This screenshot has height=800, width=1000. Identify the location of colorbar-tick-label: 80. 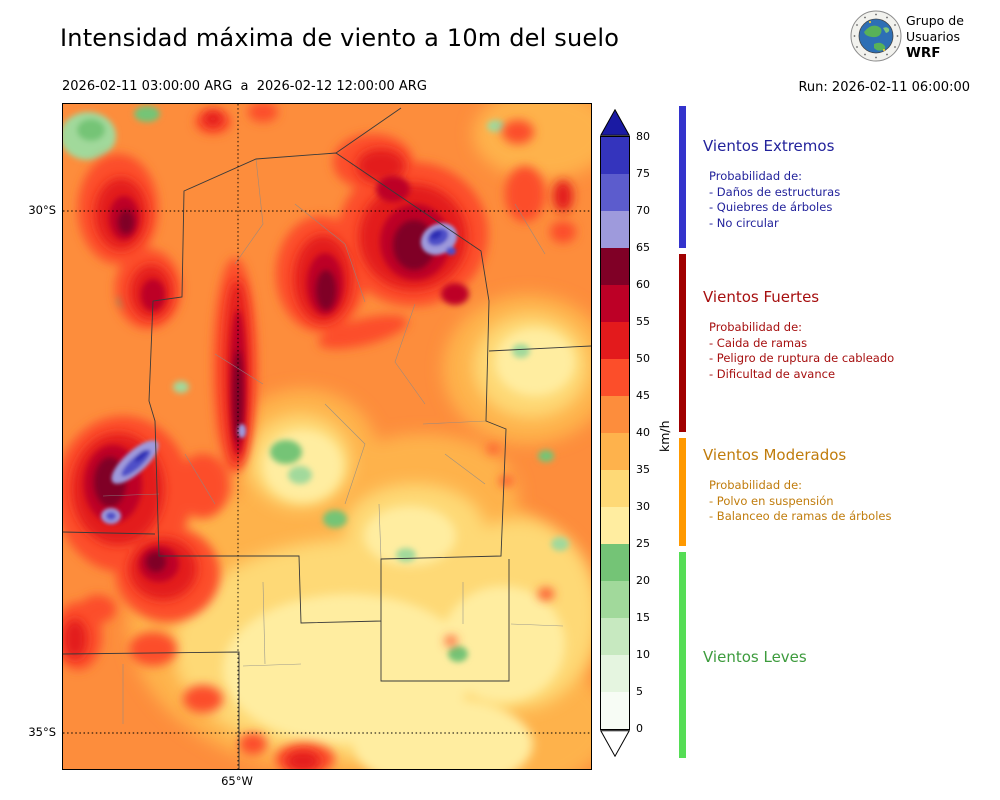
(643, 136).